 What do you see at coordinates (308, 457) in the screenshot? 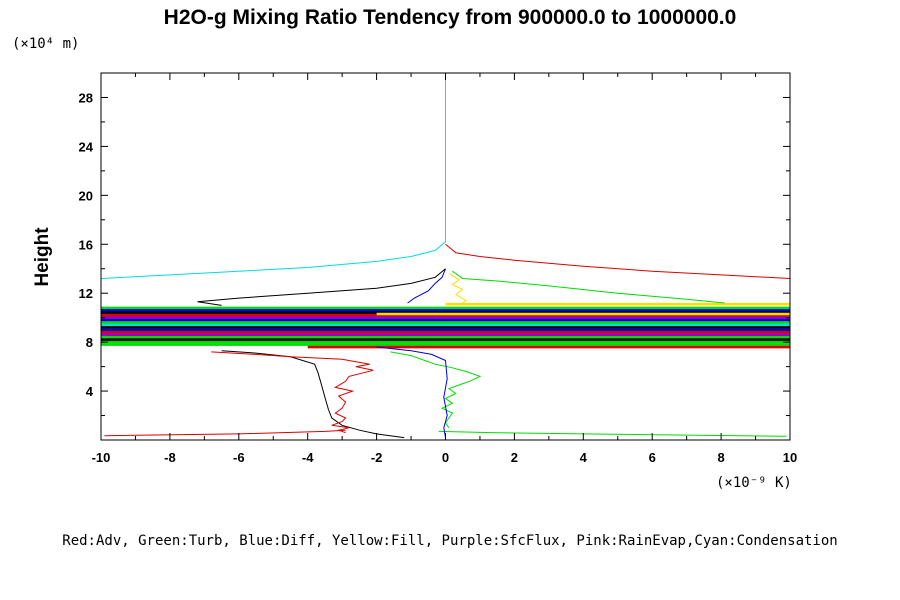
I see `x-tick-label-3: -4` at bounding box center [308, 457].